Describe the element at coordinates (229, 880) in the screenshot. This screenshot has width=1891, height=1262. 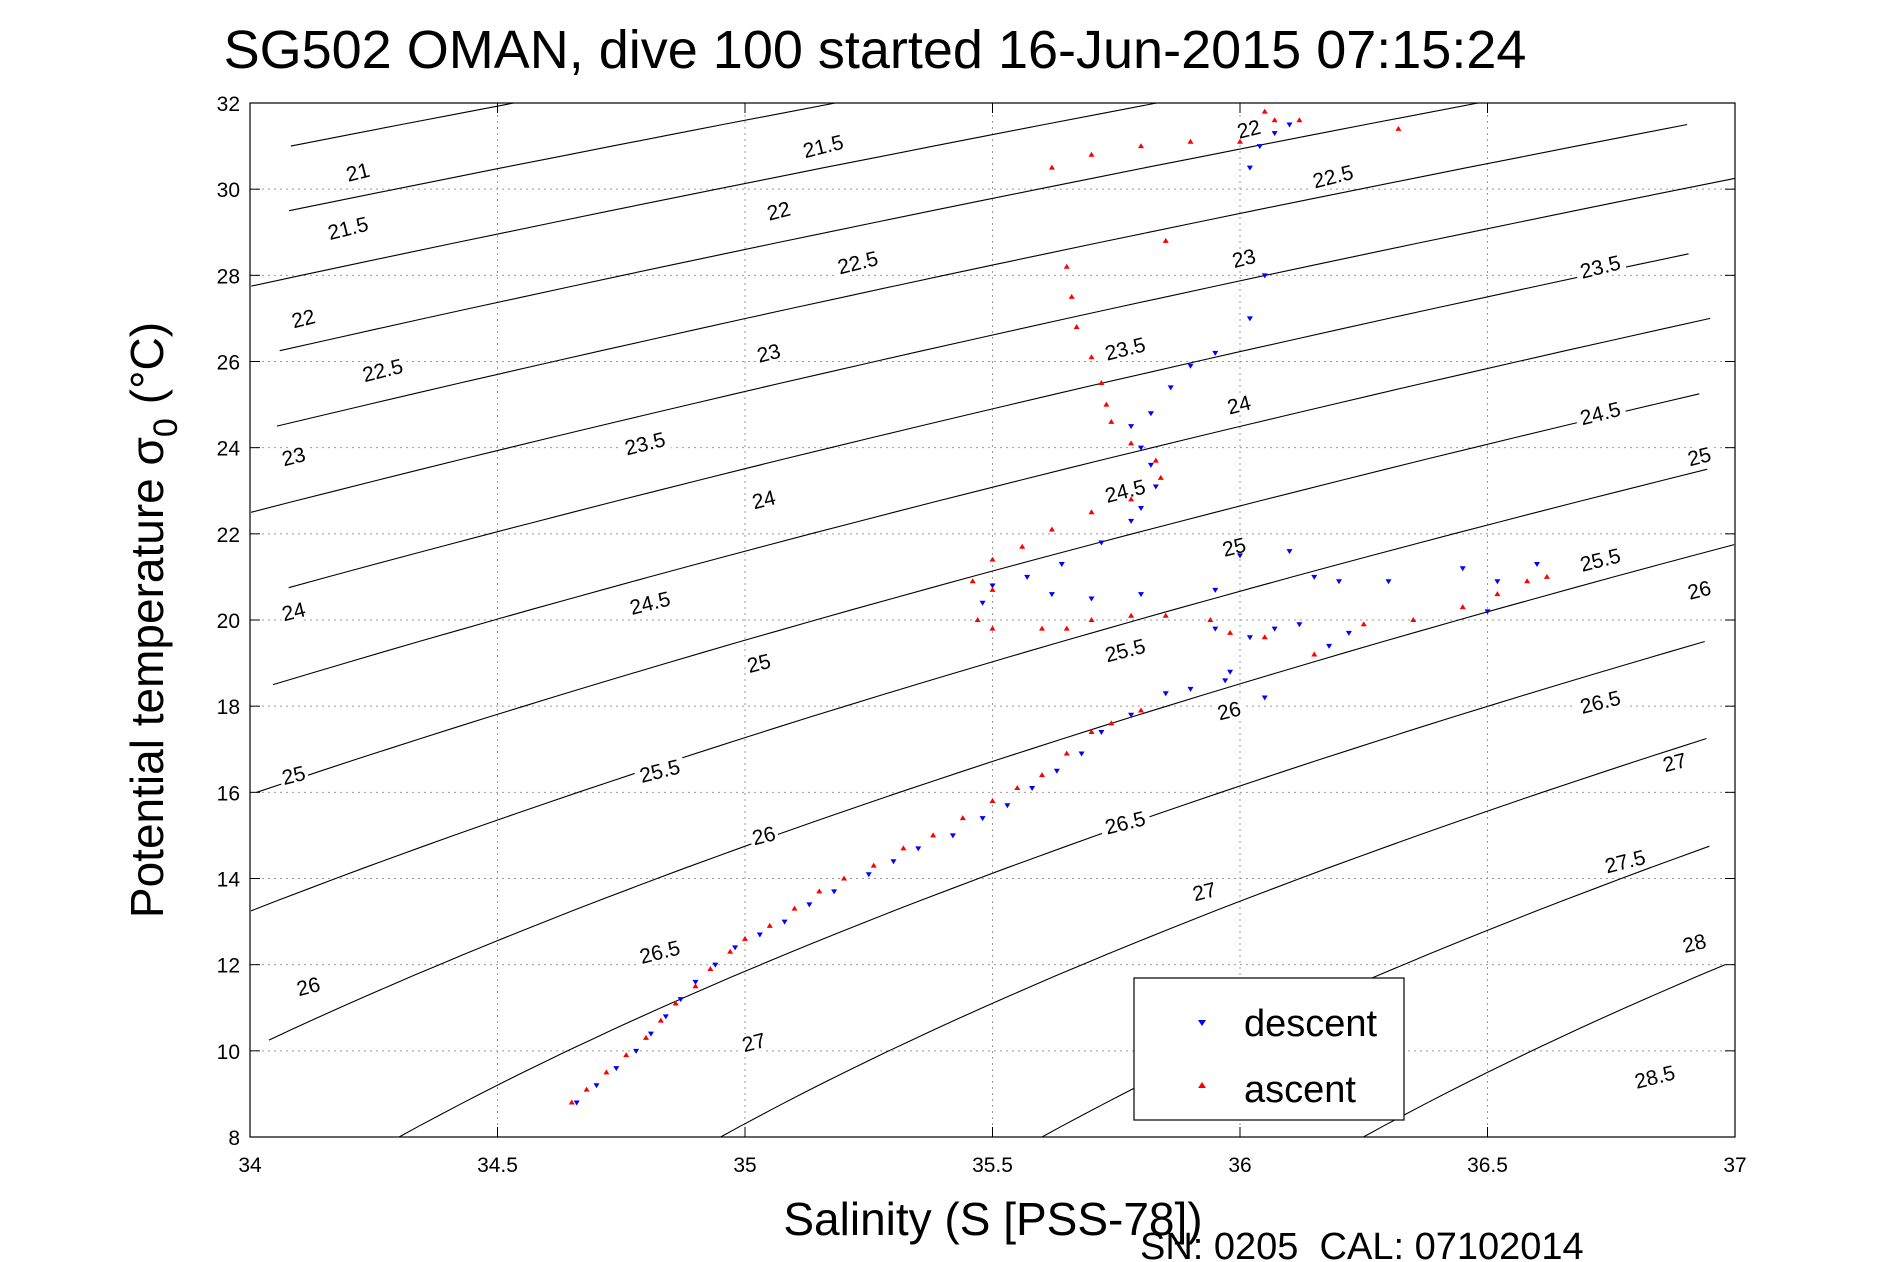
I see `y-tick-label: 14` at that location.